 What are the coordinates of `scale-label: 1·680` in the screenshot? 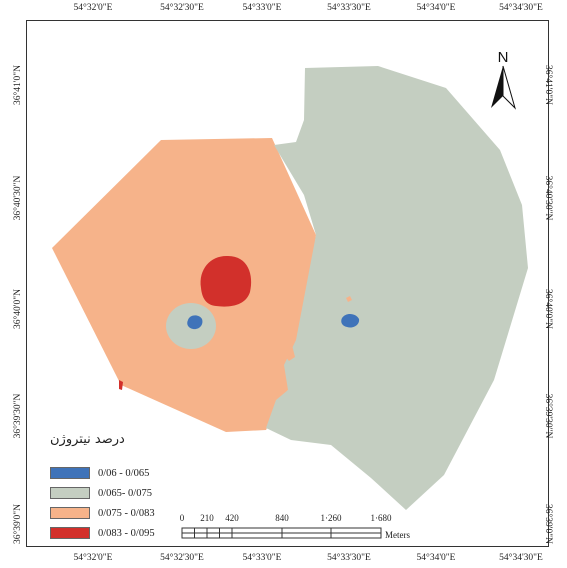 It's located at (381, 518).